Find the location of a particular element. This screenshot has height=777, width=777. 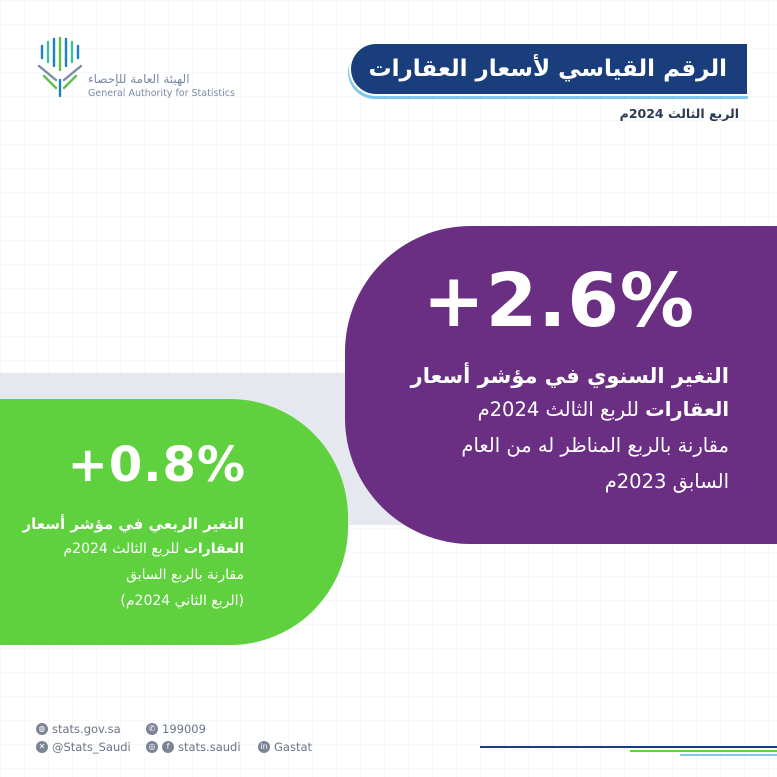

annual-card-line2: العقارات للربع الثالث 2024م is located at coordinates (603, 409).